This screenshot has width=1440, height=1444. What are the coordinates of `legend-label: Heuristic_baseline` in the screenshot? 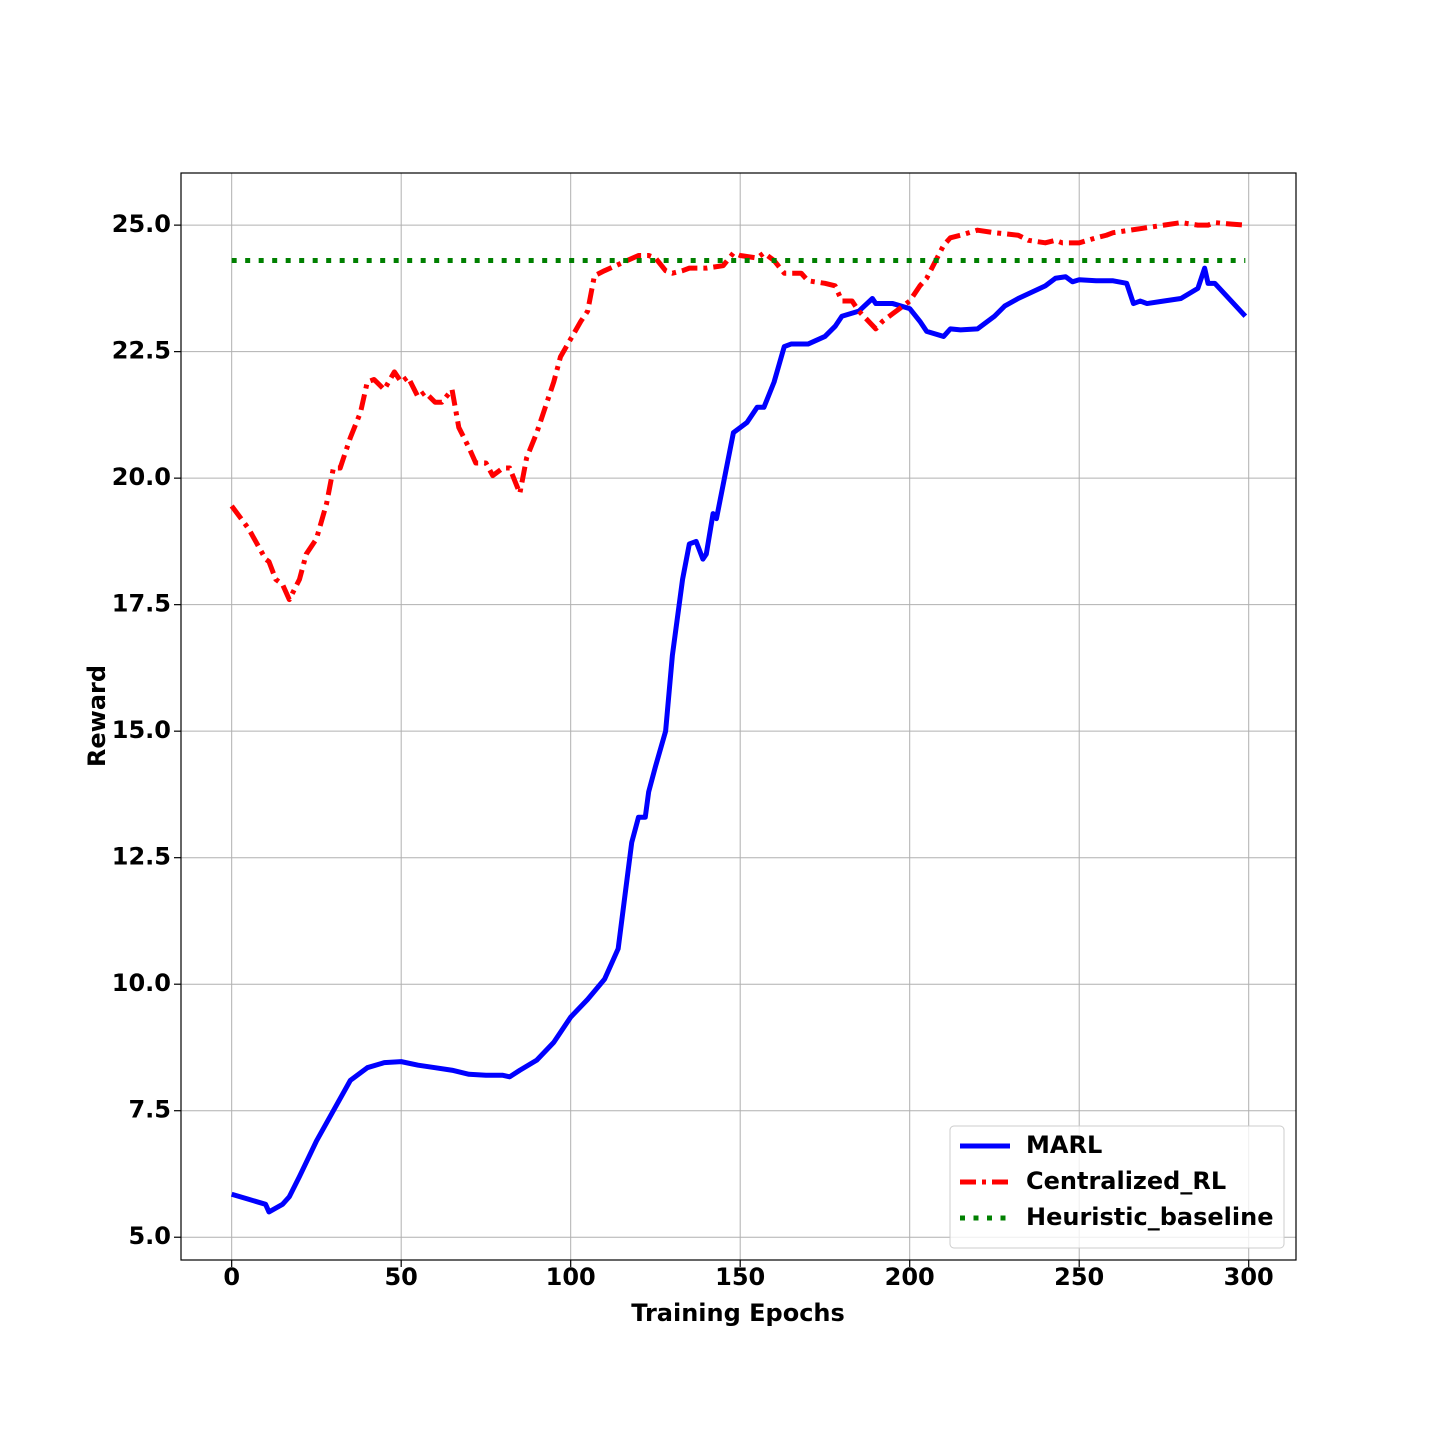 It's located at (1149, 1217).